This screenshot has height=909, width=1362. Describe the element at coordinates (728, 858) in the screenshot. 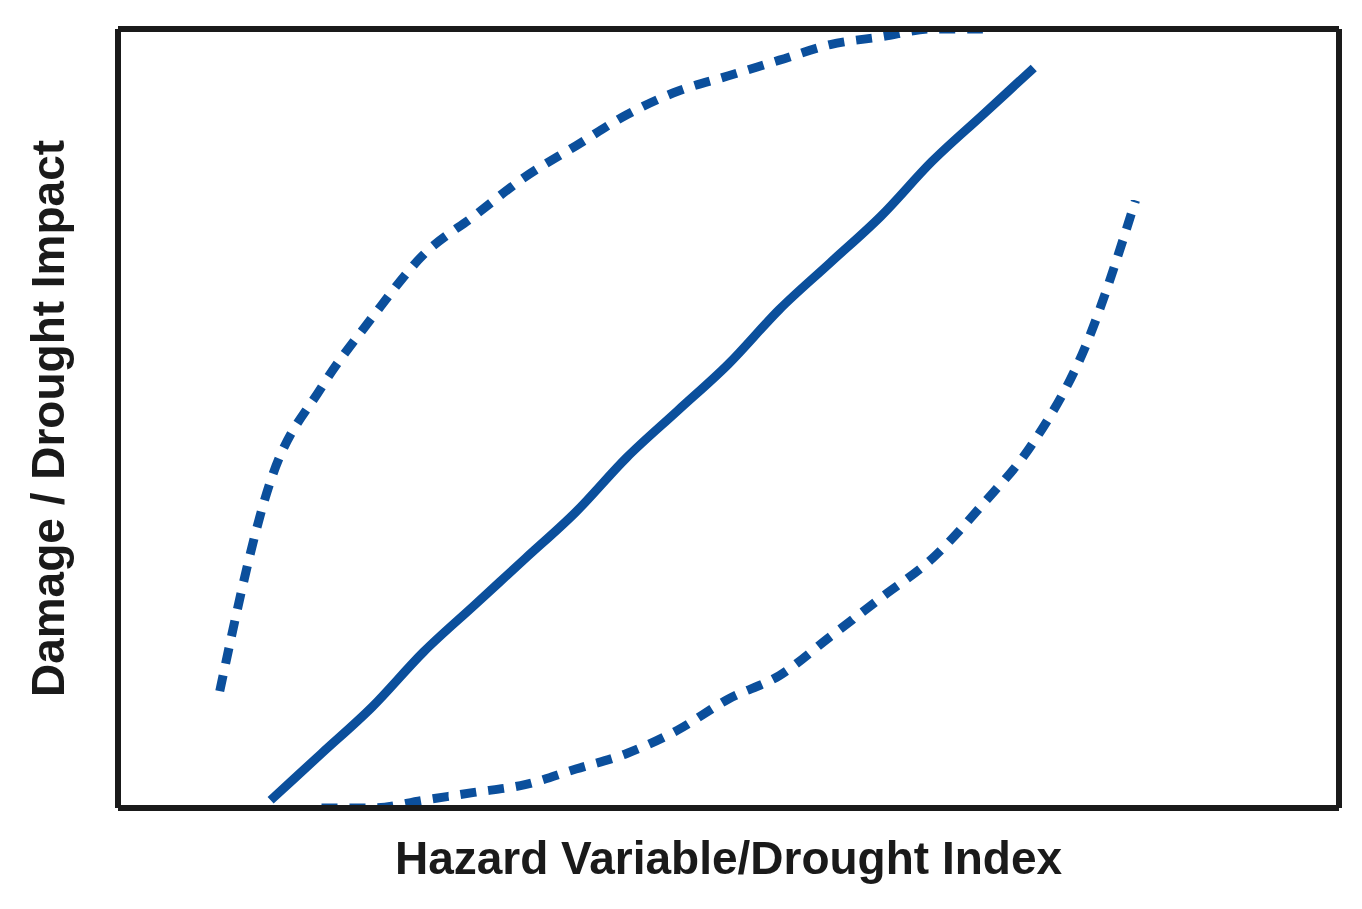

I see `x-axis-title: Hazard Variable/Drought Index` at that location.